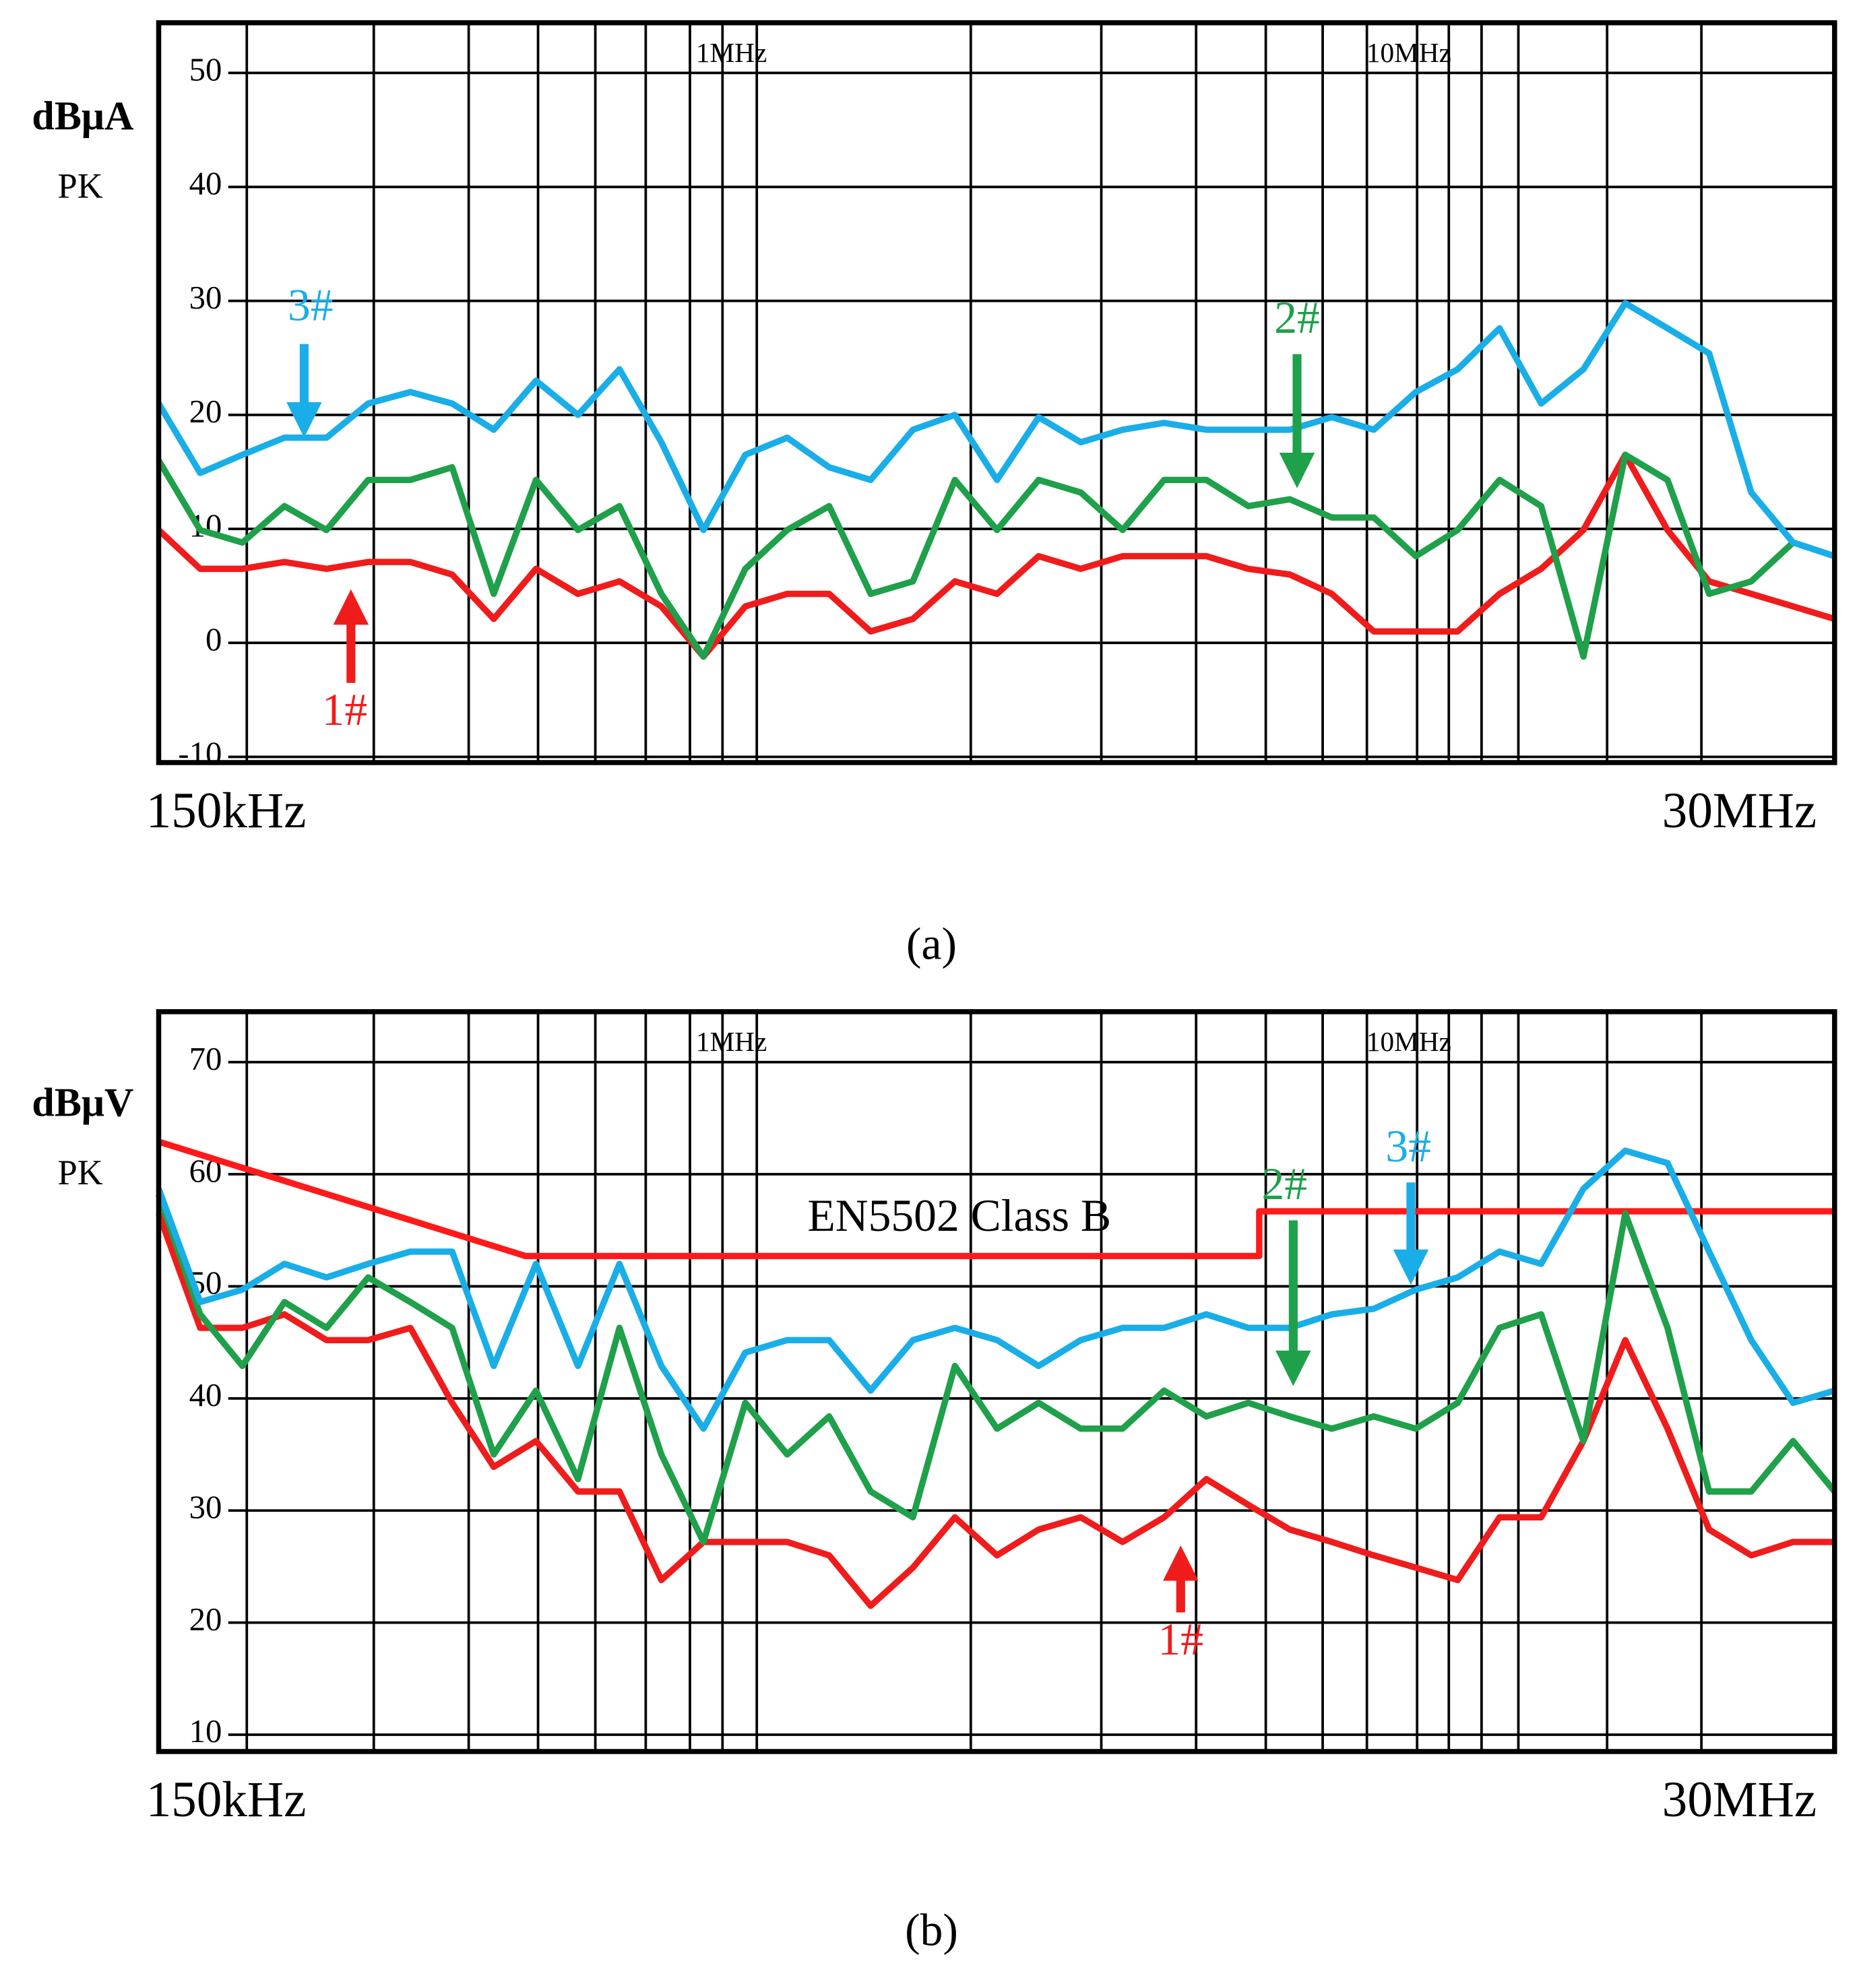 The image size is (1863, 1988). Describe the element at coordinates (82, 116) in the screenshot. I see `y-unit: dBμA` at that location.